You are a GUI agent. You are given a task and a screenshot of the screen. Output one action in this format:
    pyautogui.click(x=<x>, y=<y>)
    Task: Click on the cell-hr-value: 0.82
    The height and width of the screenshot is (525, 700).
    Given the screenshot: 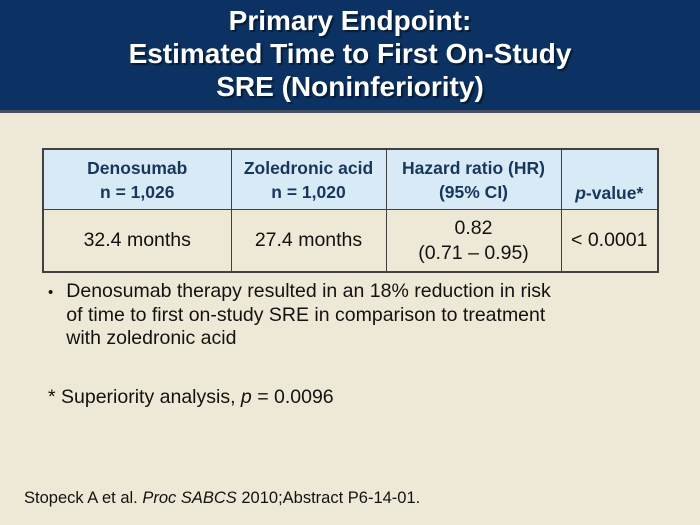 What is the action you would take?
    pyautogui.click(x=473, y=227)
    